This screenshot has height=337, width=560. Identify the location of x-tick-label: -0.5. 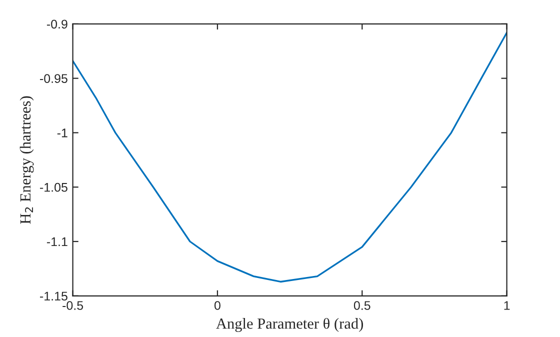
(73, 305).